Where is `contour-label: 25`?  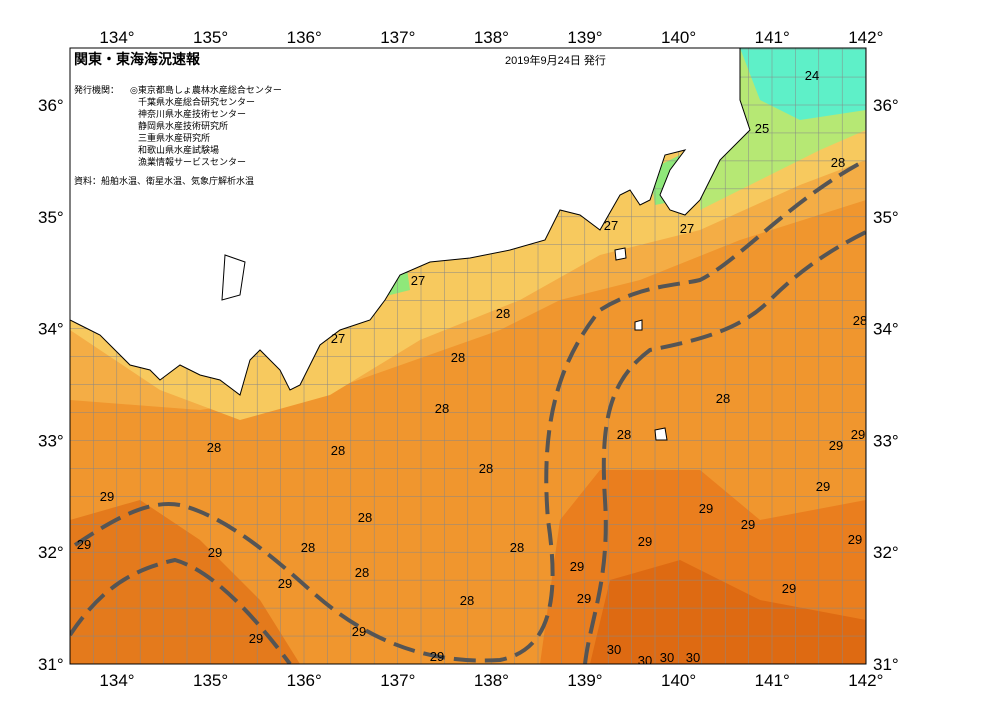 contour-label: 25 is located at coordinates (762, 128).